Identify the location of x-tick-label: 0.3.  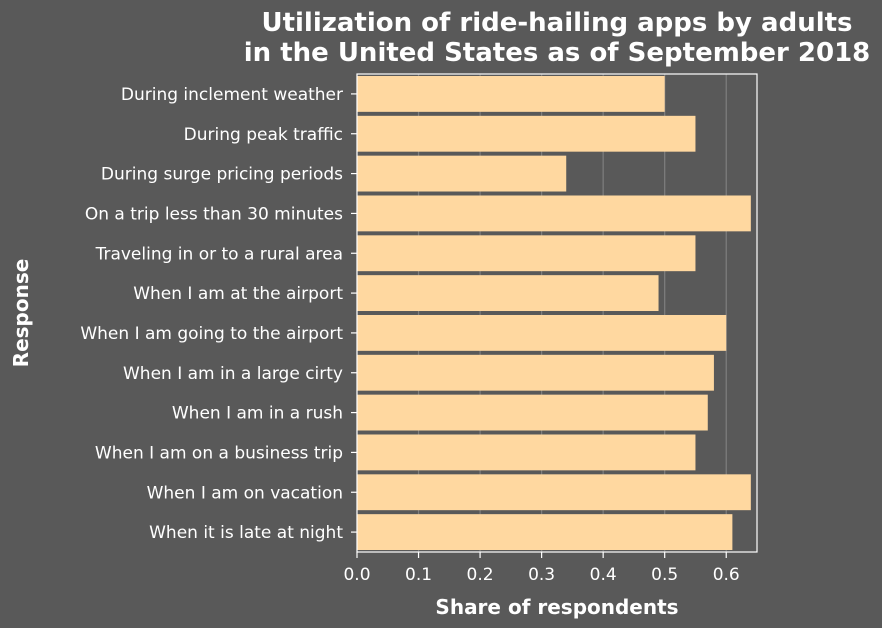
(541, 575).